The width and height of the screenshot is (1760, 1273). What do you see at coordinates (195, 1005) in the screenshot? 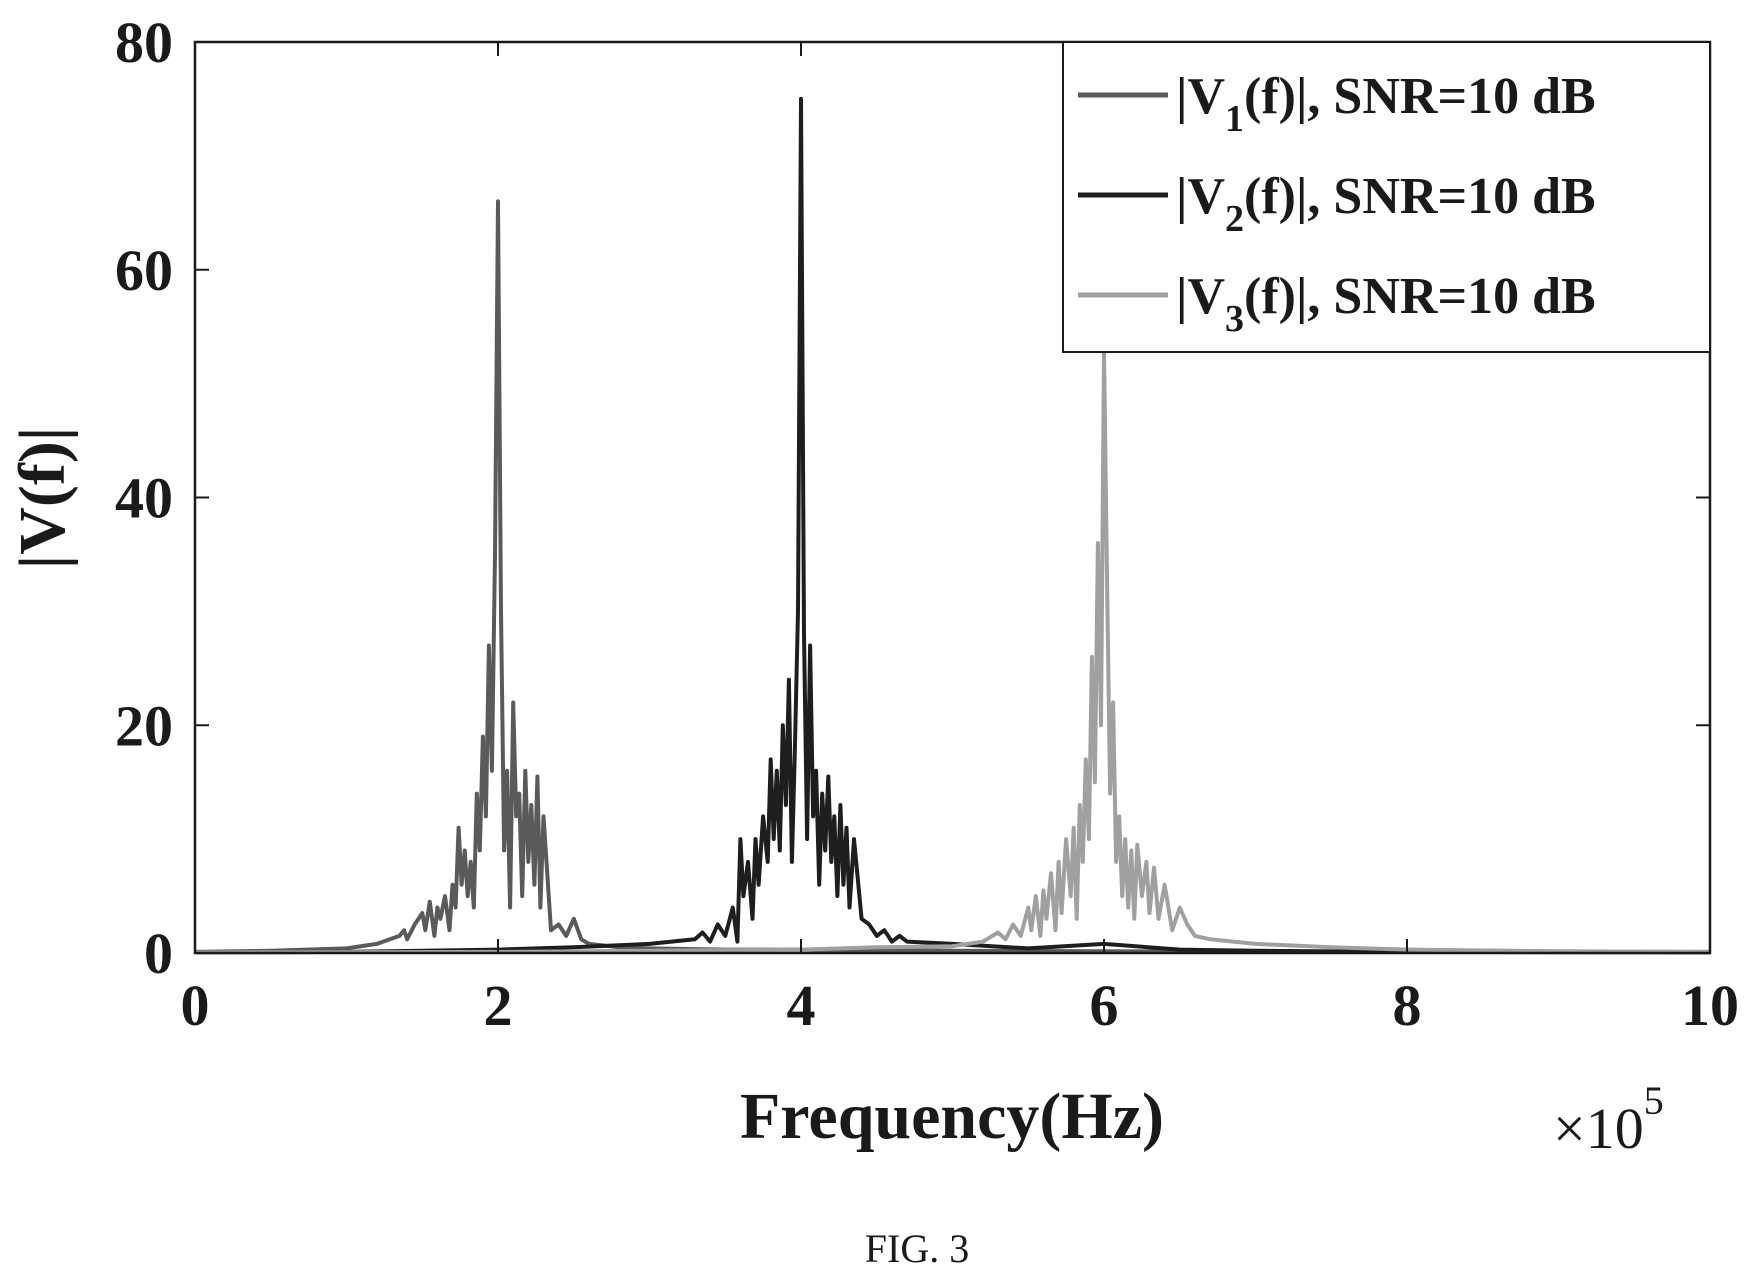
I see `x-tick-label: 0` at bounding box center [195, 1005].